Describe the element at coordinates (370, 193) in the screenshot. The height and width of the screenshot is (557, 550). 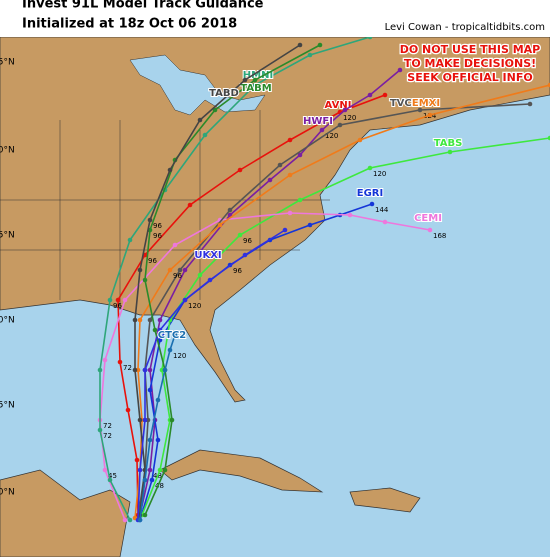
I see `track-name: EGRI` at that location.